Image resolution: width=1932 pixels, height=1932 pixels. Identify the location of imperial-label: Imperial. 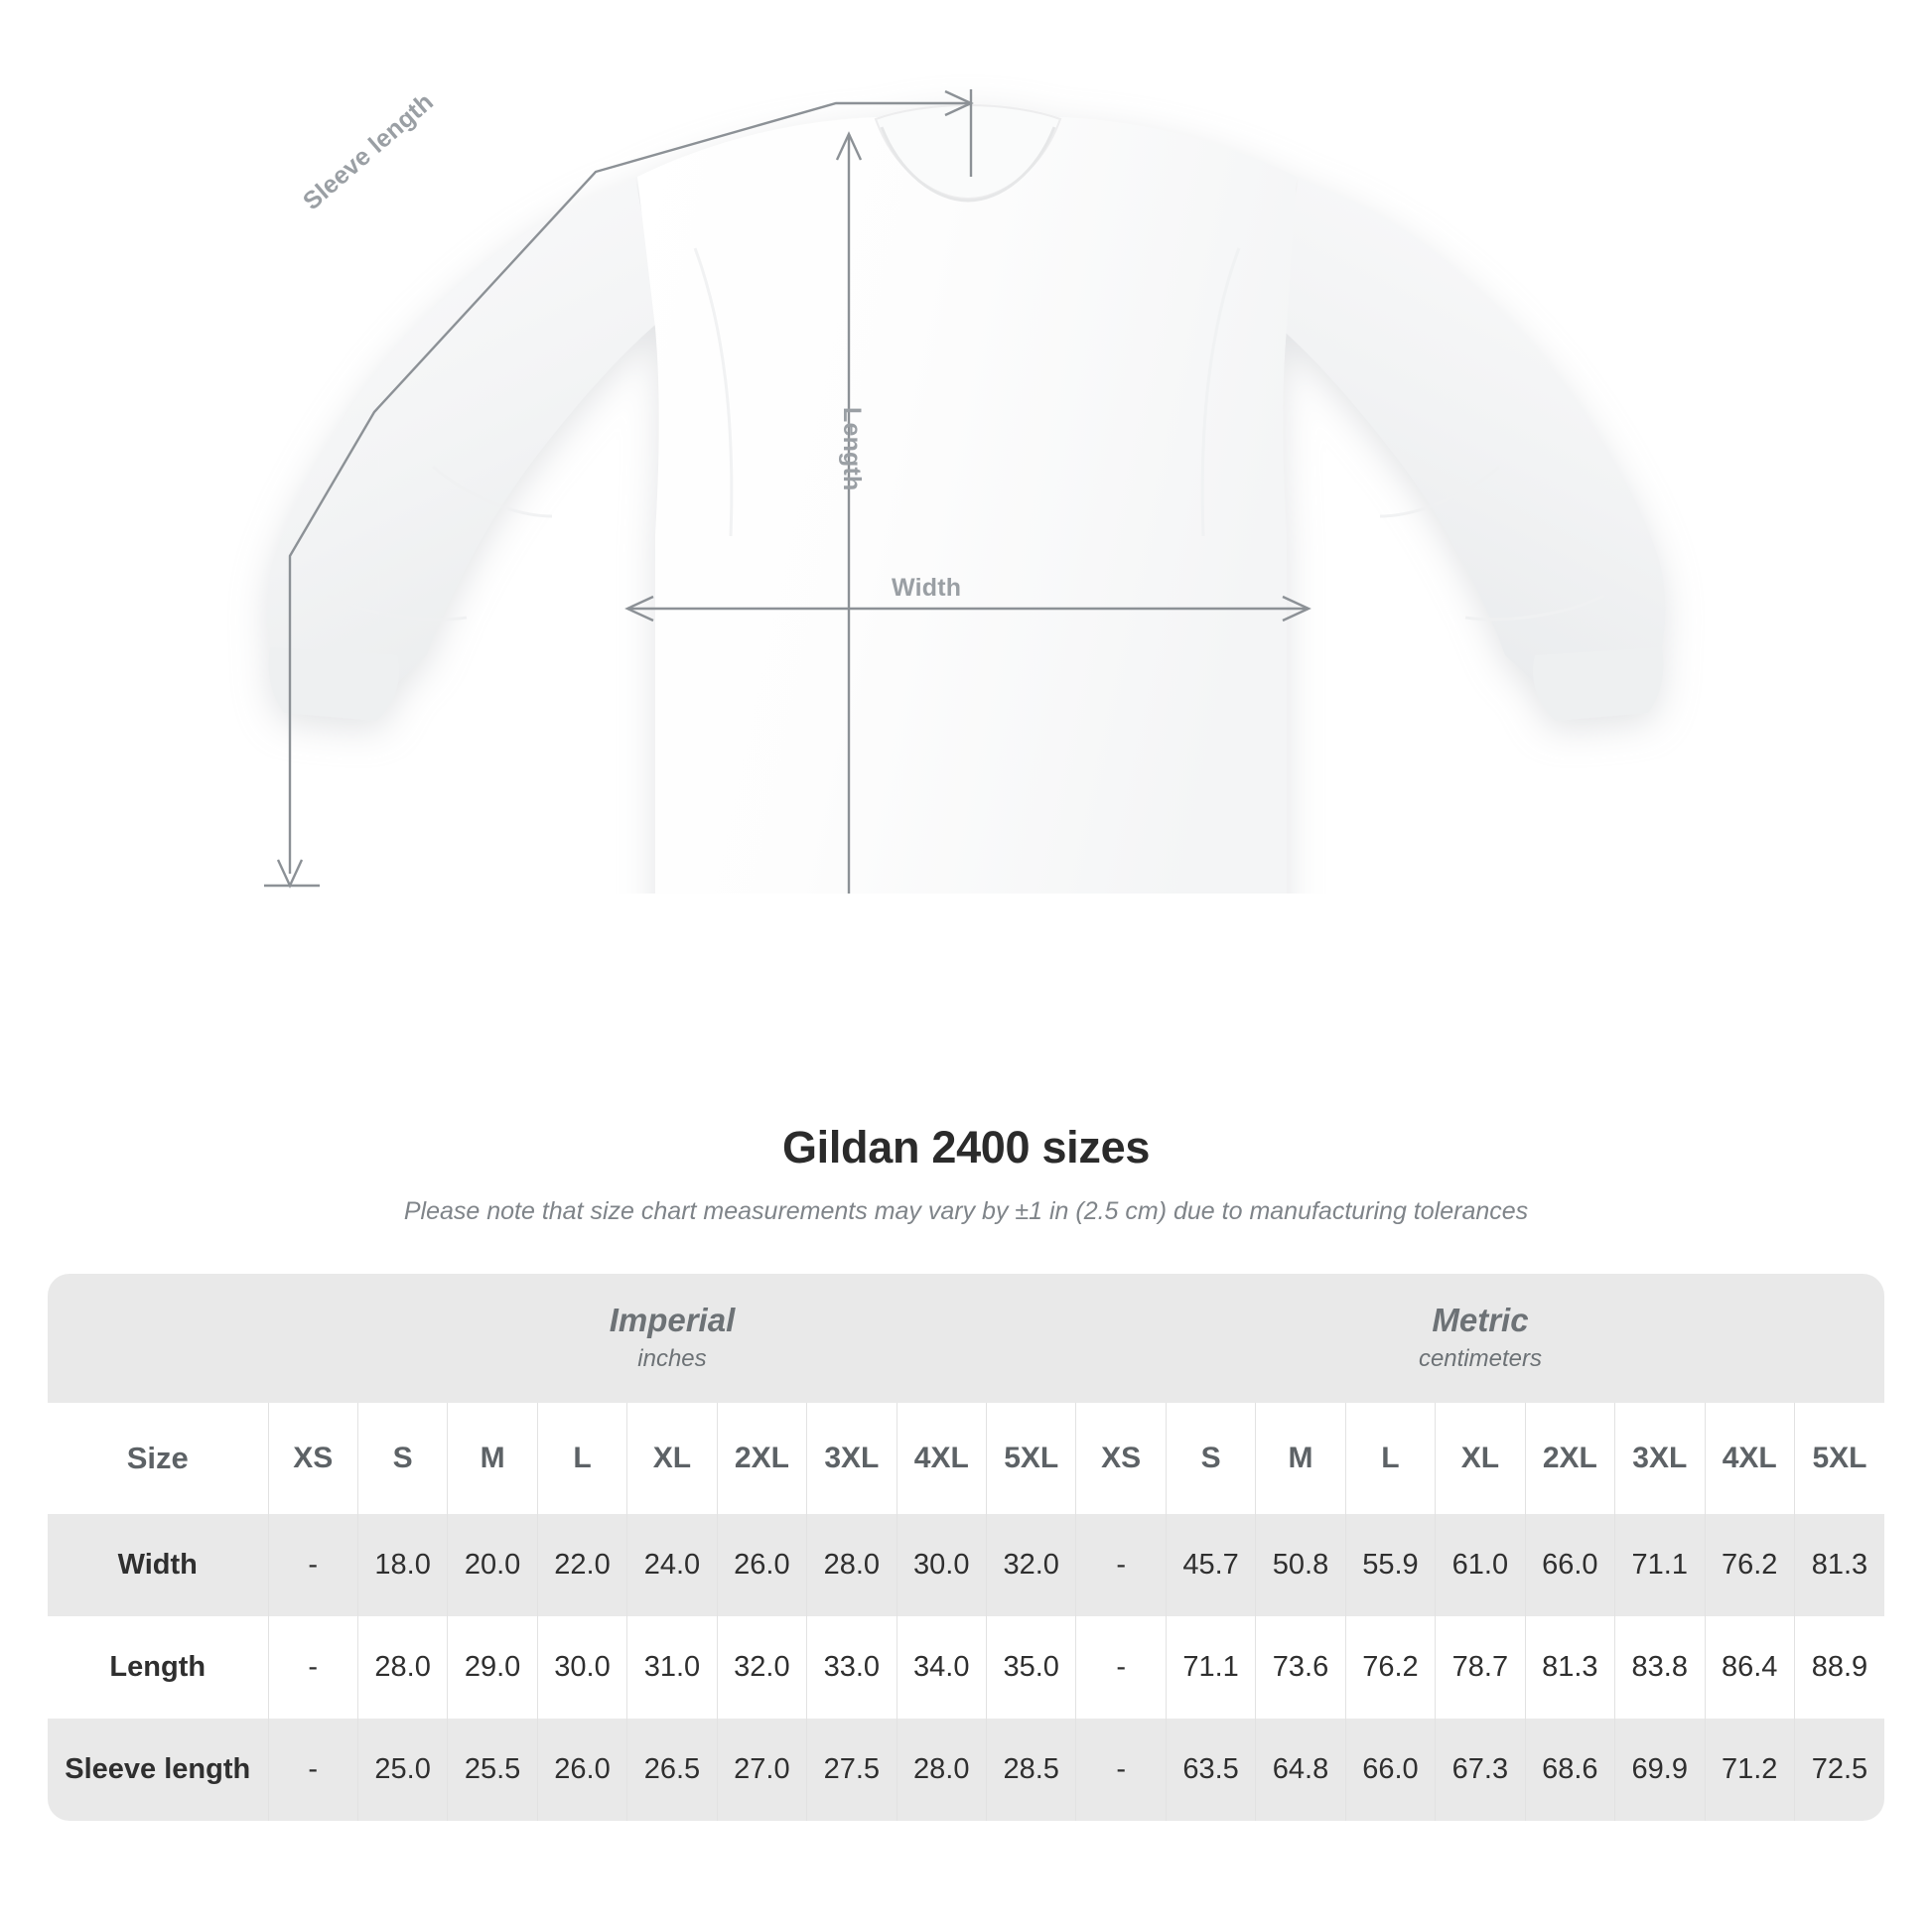
(672, 1319).